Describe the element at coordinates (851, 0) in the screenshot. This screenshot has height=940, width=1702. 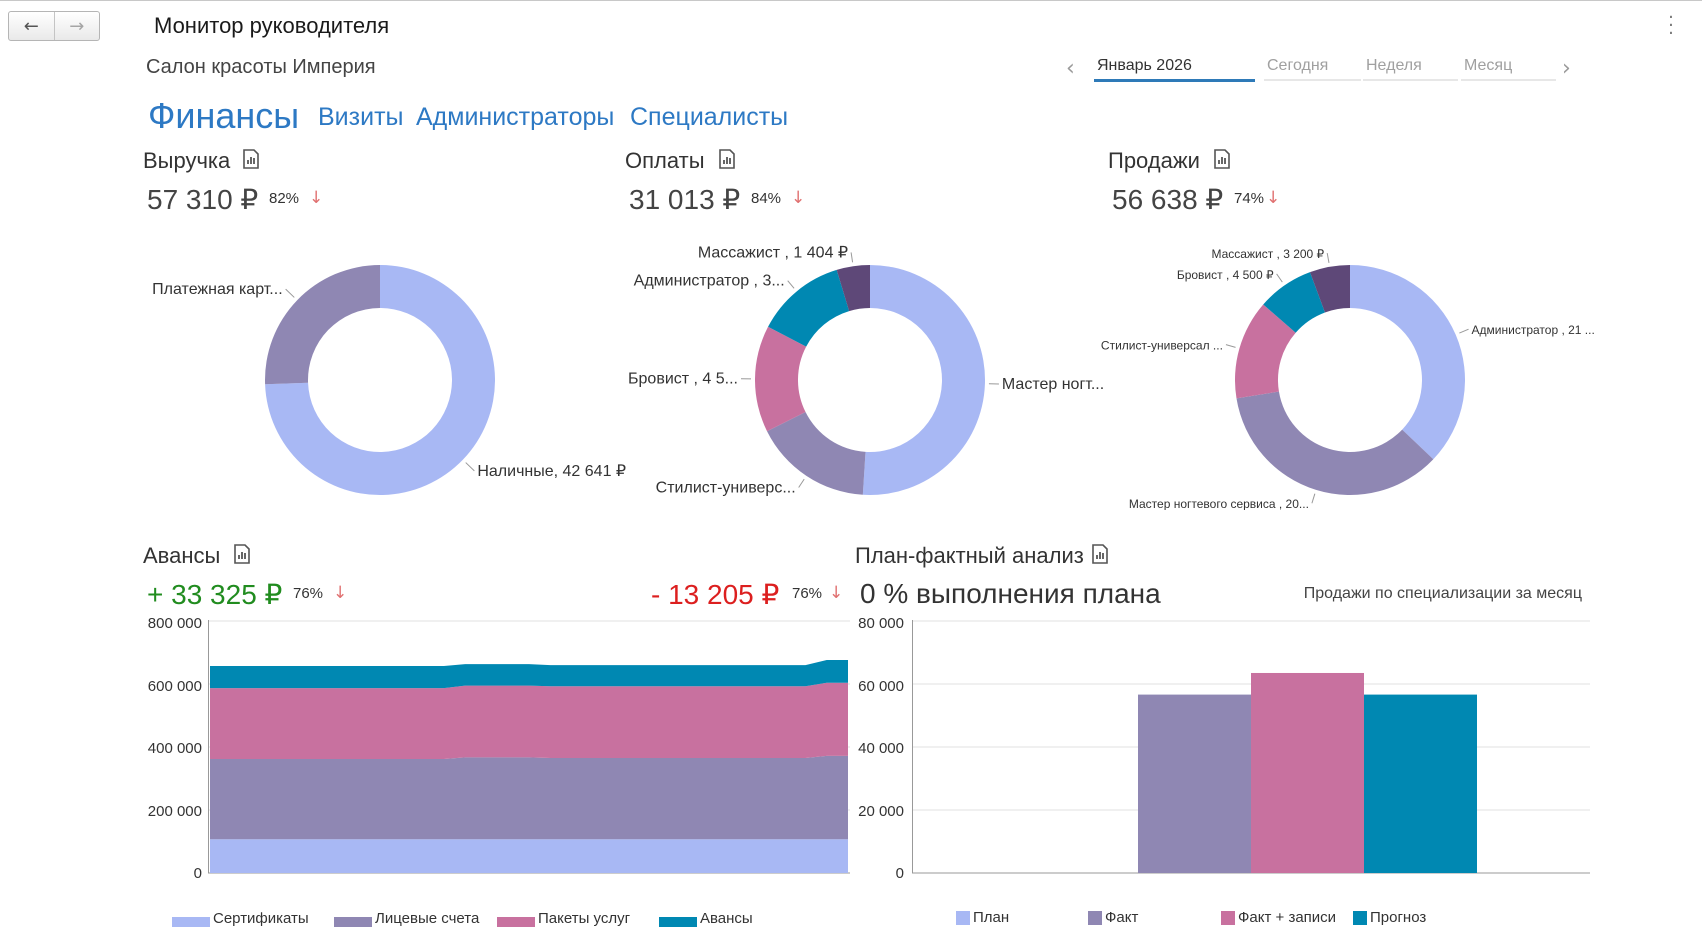
I see `window-top-border` at that location.